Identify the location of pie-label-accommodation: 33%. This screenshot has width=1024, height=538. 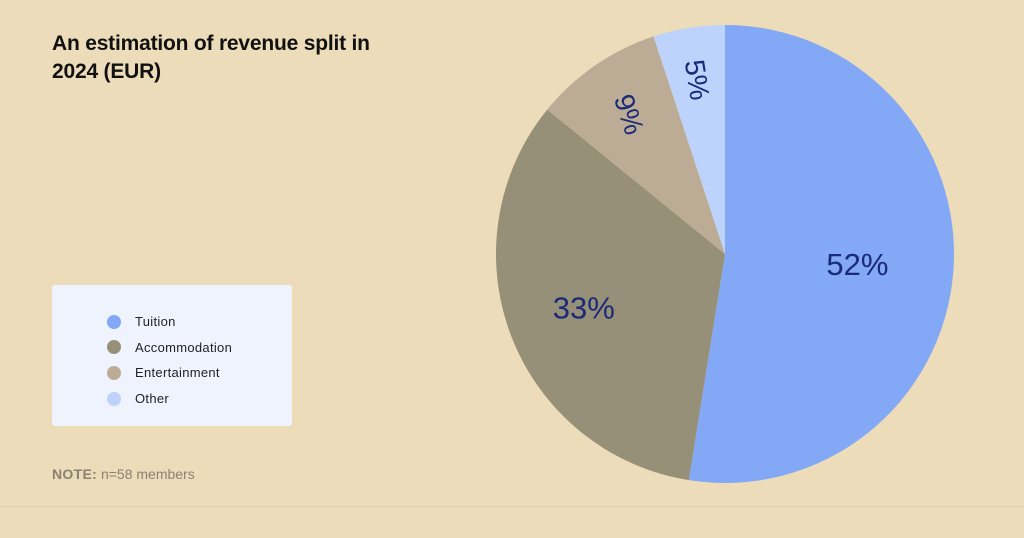
(584, 307).